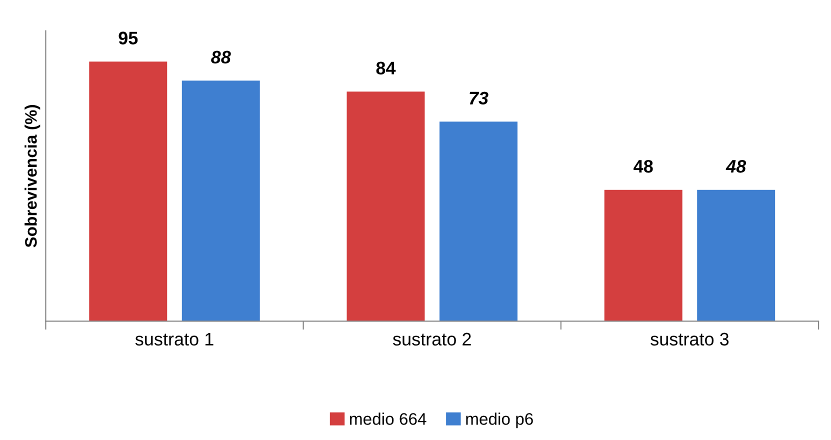  Describe the element at coordinates (689, 339) in the screenshot. I see `x-tick-label: sustrato 3` at that location.